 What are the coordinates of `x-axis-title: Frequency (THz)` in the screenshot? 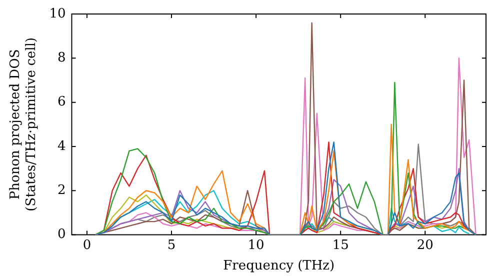 It's located at (279, 266).